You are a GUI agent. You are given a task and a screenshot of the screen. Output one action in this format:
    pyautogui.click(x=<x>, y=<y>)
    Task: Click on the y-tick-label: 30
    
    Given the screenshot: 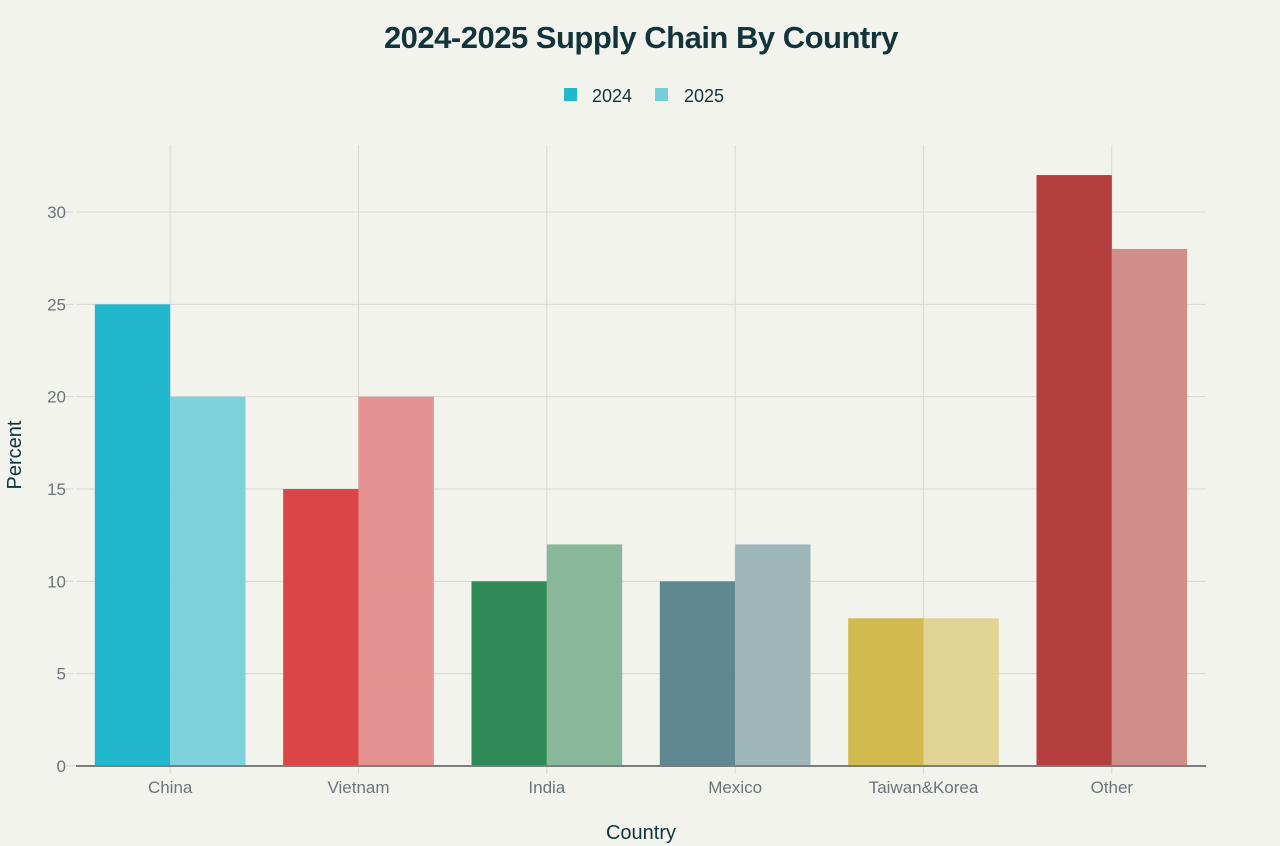 What is the action you would take?
    pyautogui.click(x=56, y=212)
    